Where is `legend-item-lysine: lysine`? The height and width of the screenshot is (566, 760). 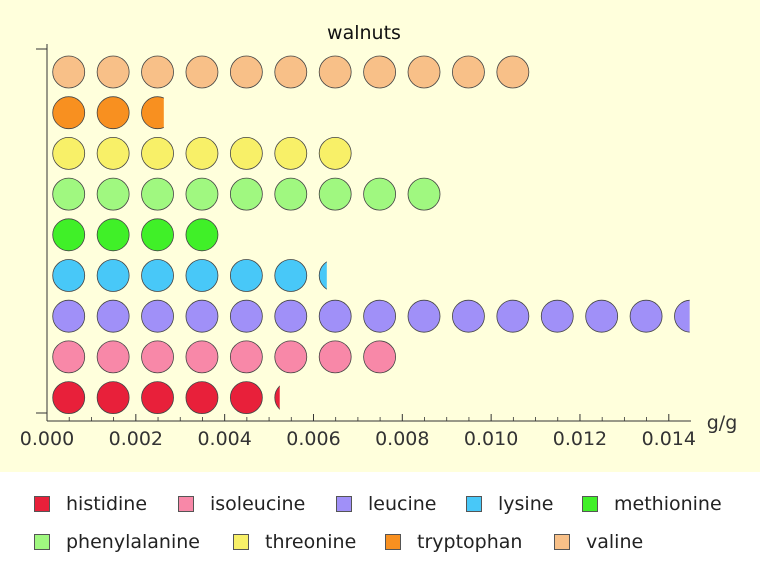 legend-item-lysine: lysine is located at coordinates (509, 504).